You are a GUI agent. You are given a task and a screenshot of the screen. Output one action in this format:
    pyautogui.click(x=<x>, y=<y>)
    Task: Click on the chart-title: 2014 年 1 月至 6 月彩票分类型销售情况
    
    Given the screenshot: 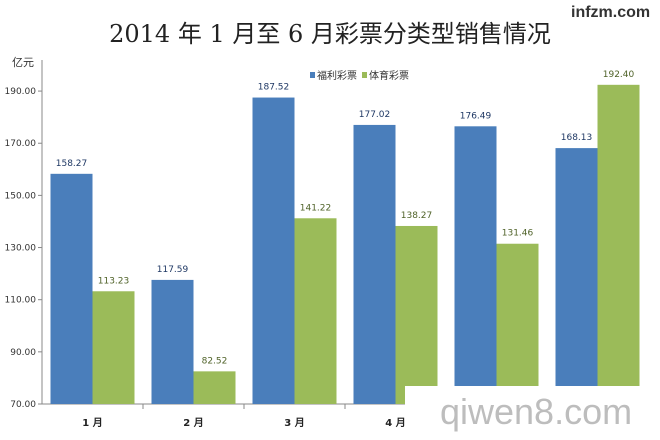 What is the action you would take?
    pyautogui.click(x=330, y=34)
    